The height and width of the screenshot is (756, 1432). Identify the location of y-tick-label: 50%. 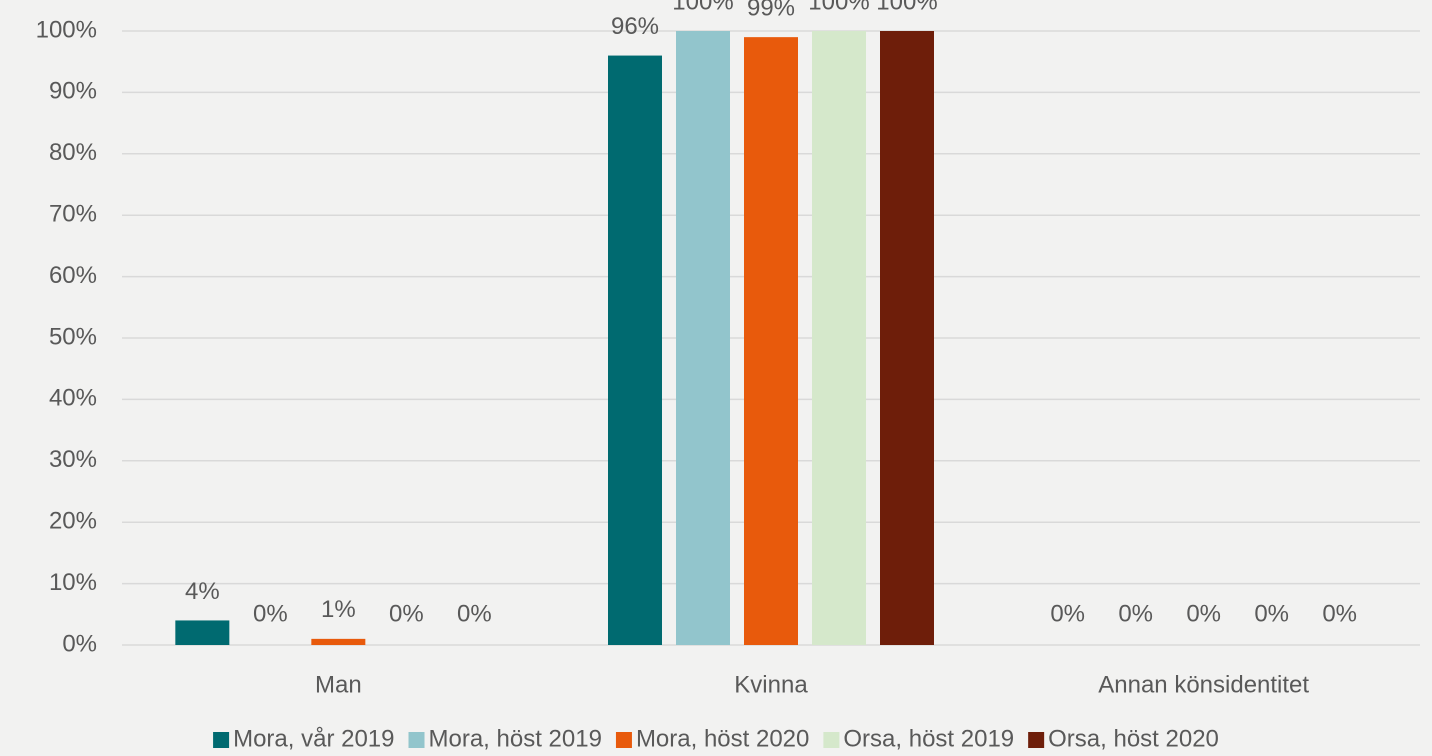
(73, 336).